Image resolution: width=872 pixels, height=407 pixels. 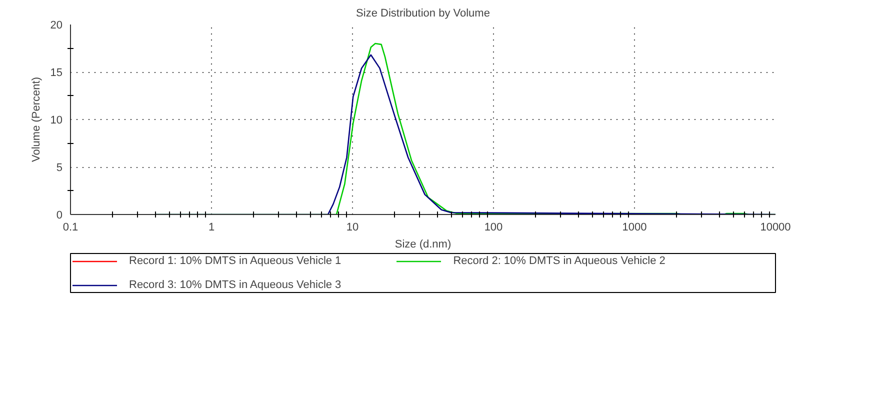 I want to click on y-tick-label: 15, so click(x=56, y=73).